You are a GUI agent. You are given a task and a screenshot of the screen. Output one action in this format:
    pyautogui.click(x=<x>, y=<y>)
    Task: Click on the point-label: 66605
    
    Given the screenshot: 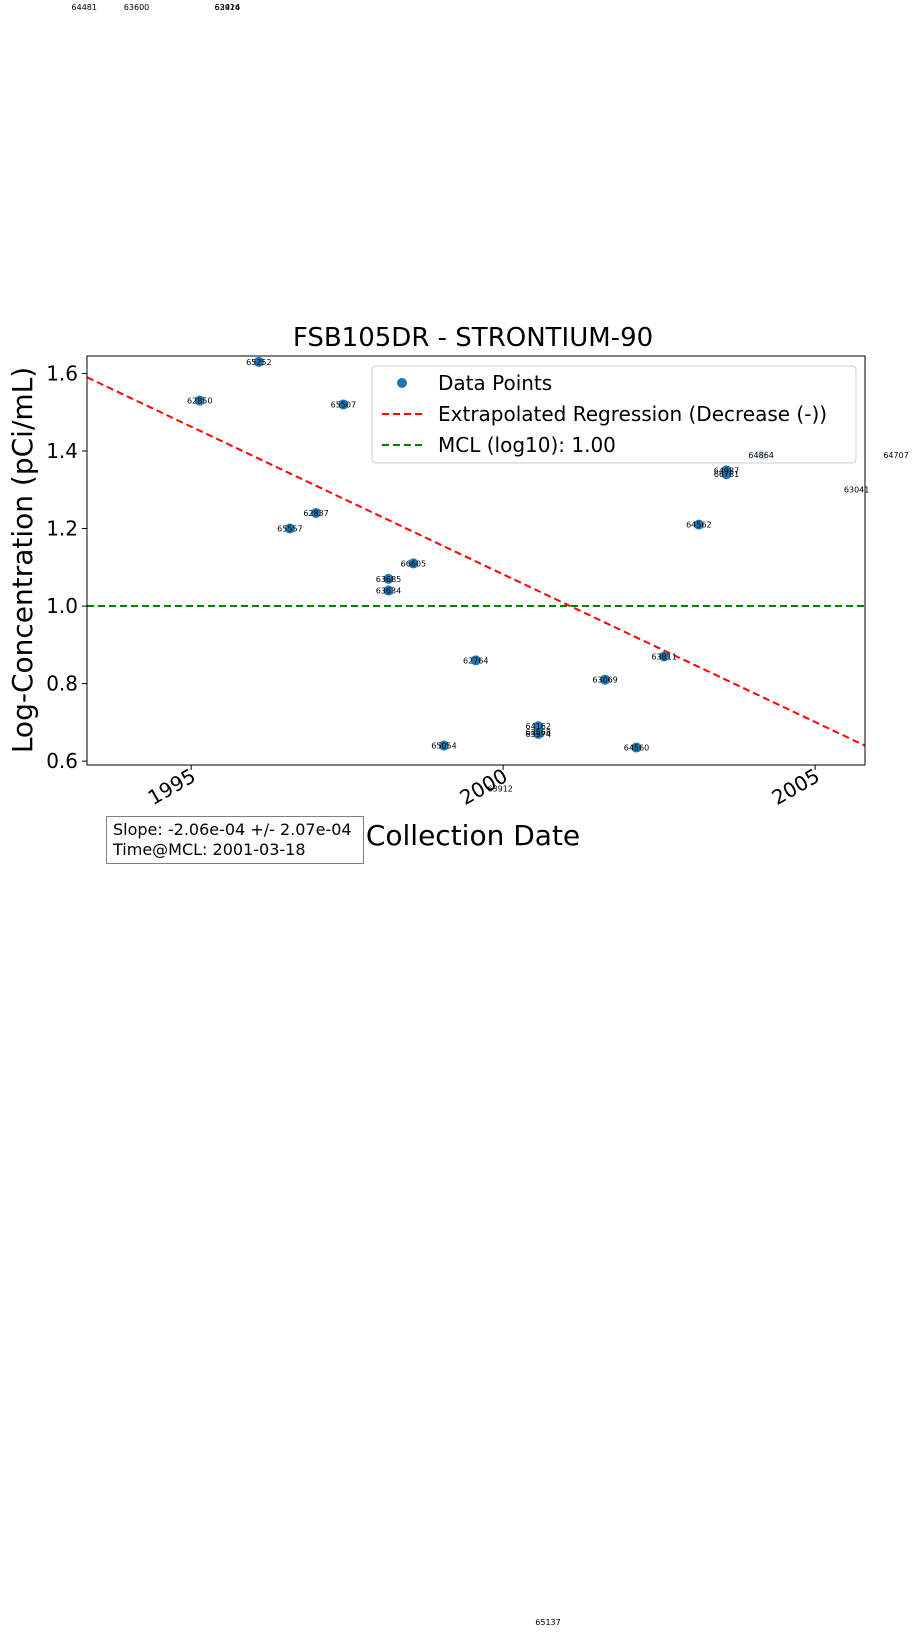 What is the action you would take?
    pyautogui.click(x=413, y=563)
    